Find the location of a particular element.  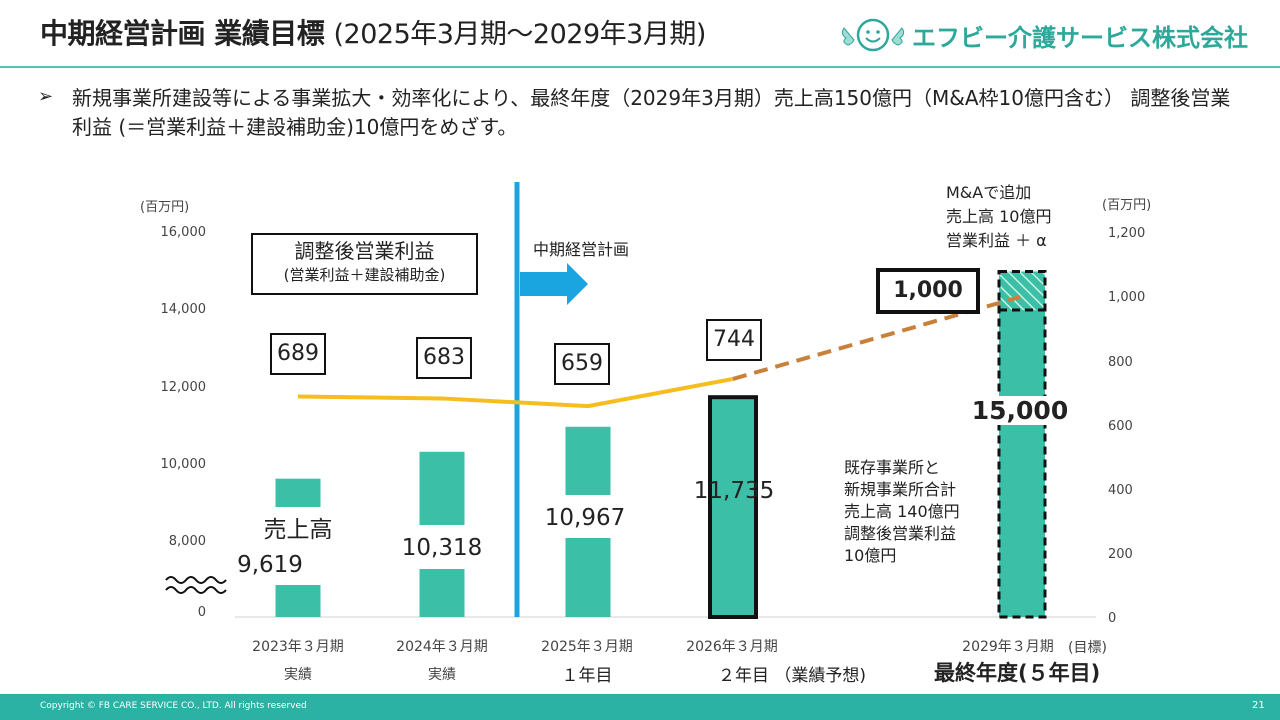

category-label: 2029年３月期 is located at coordinates (1008, 647).